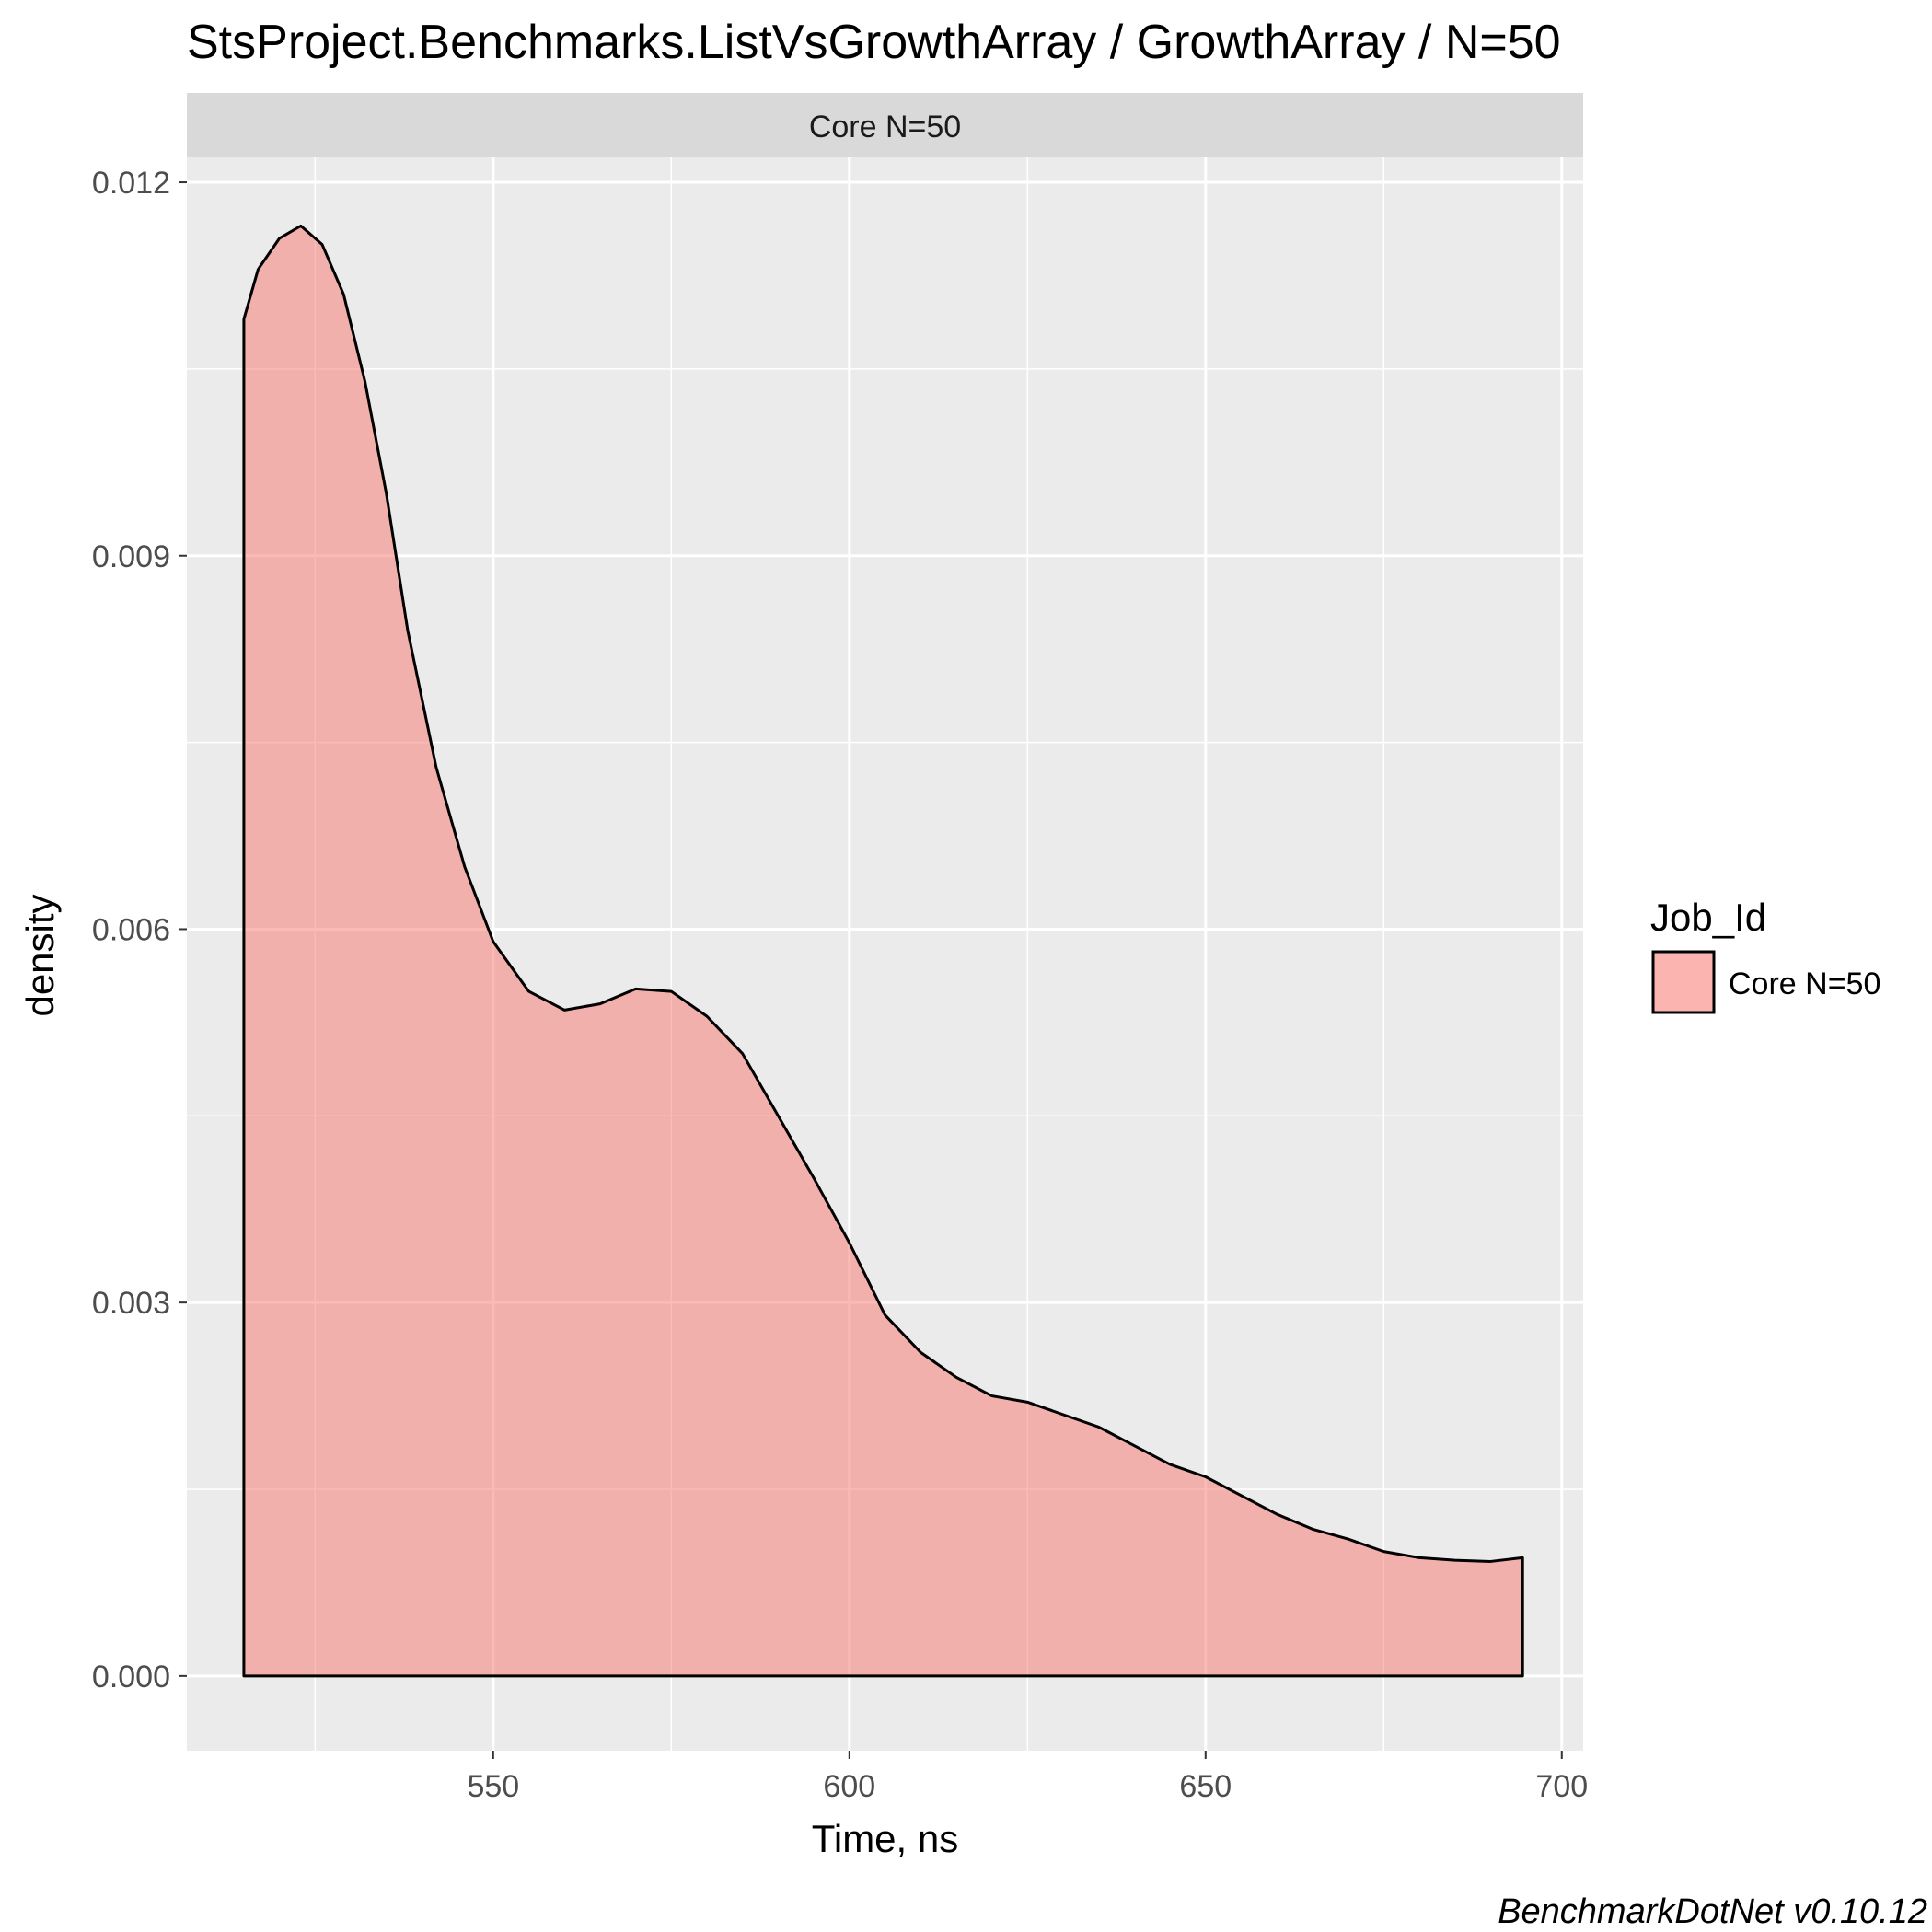 The image size is (1932, 1932). I want to click on x-tick-label: 650, so click(1206, 1787).